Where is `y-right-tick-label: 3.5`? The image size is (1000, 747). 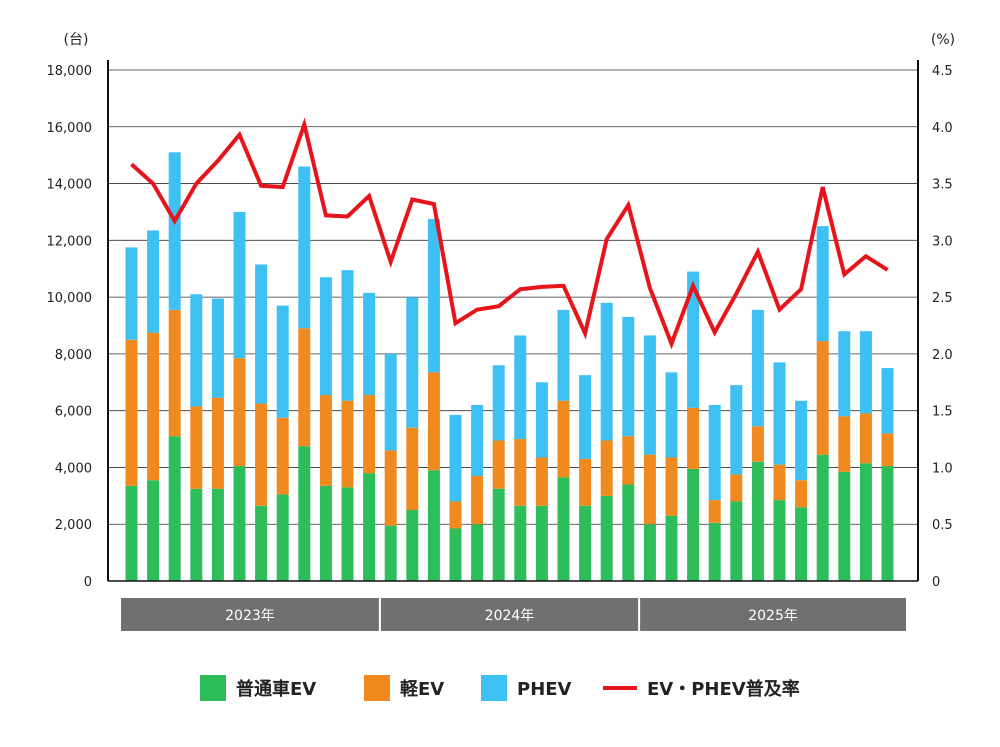
y-right-tick-label: 3.5 is located at coordinates (942, 185).